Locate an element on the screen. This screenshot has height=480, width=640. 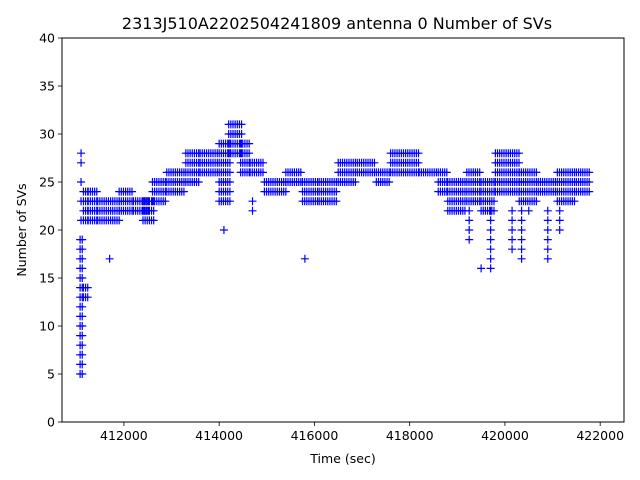
y-axis: 0 5 10 15 20 25 30 35 40 is located at coordinates (50, 230).